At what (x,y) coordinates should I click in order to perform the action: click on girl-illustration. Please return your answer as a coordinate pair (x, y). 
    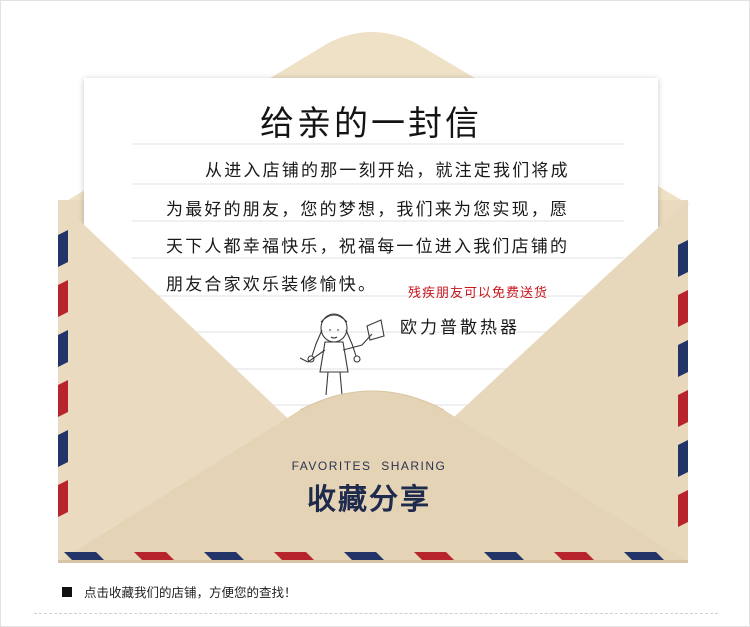
    Looking at the image, I should click on (342, 354).